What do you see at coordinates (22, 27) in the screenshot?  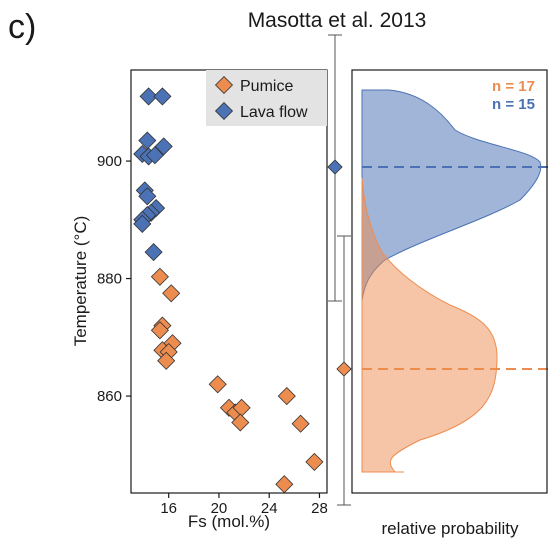 I see `panel-label: c)` at bounding box center [22, 27].